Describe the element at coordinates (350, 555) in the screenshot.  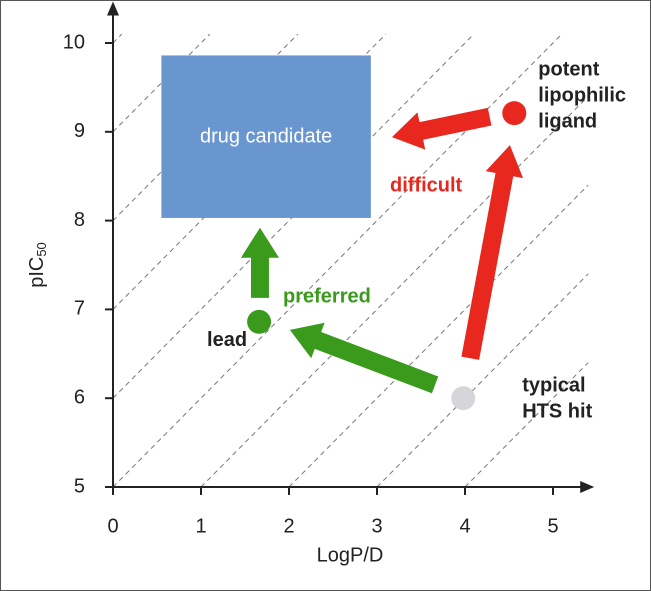
I see `x-axis-label: LogP/D` at that location.